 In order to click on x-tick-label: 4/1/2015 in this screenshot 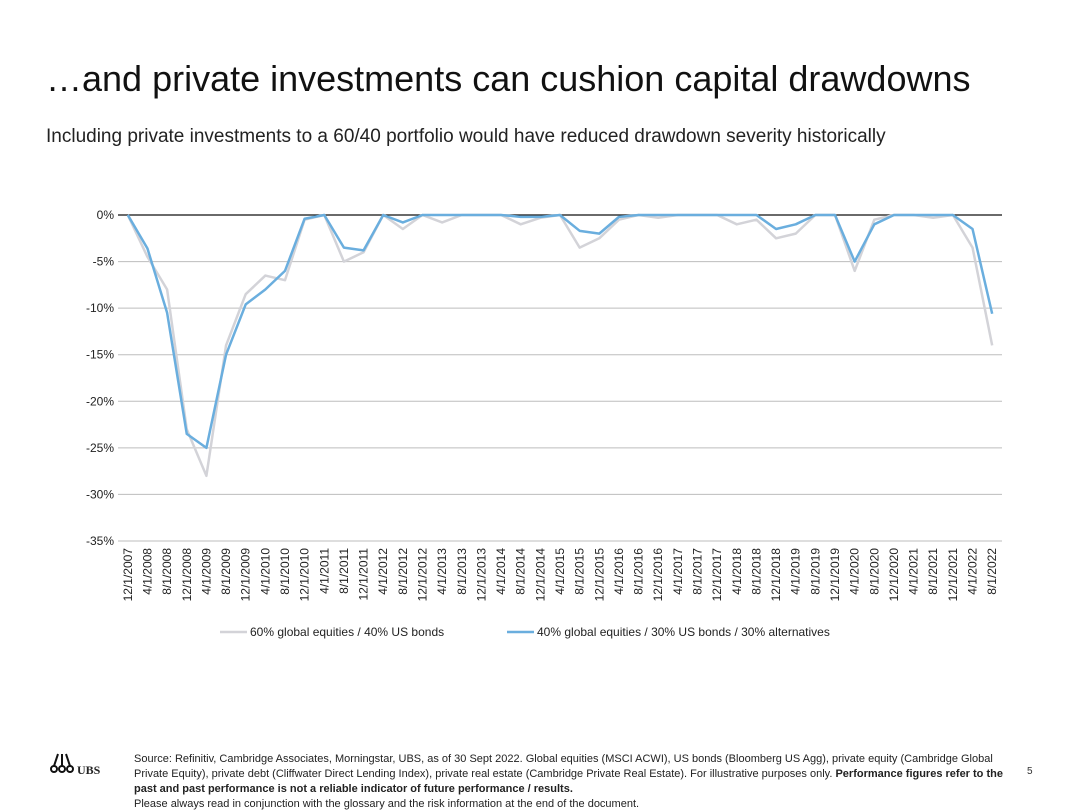, I will do `click(560, 571)`.